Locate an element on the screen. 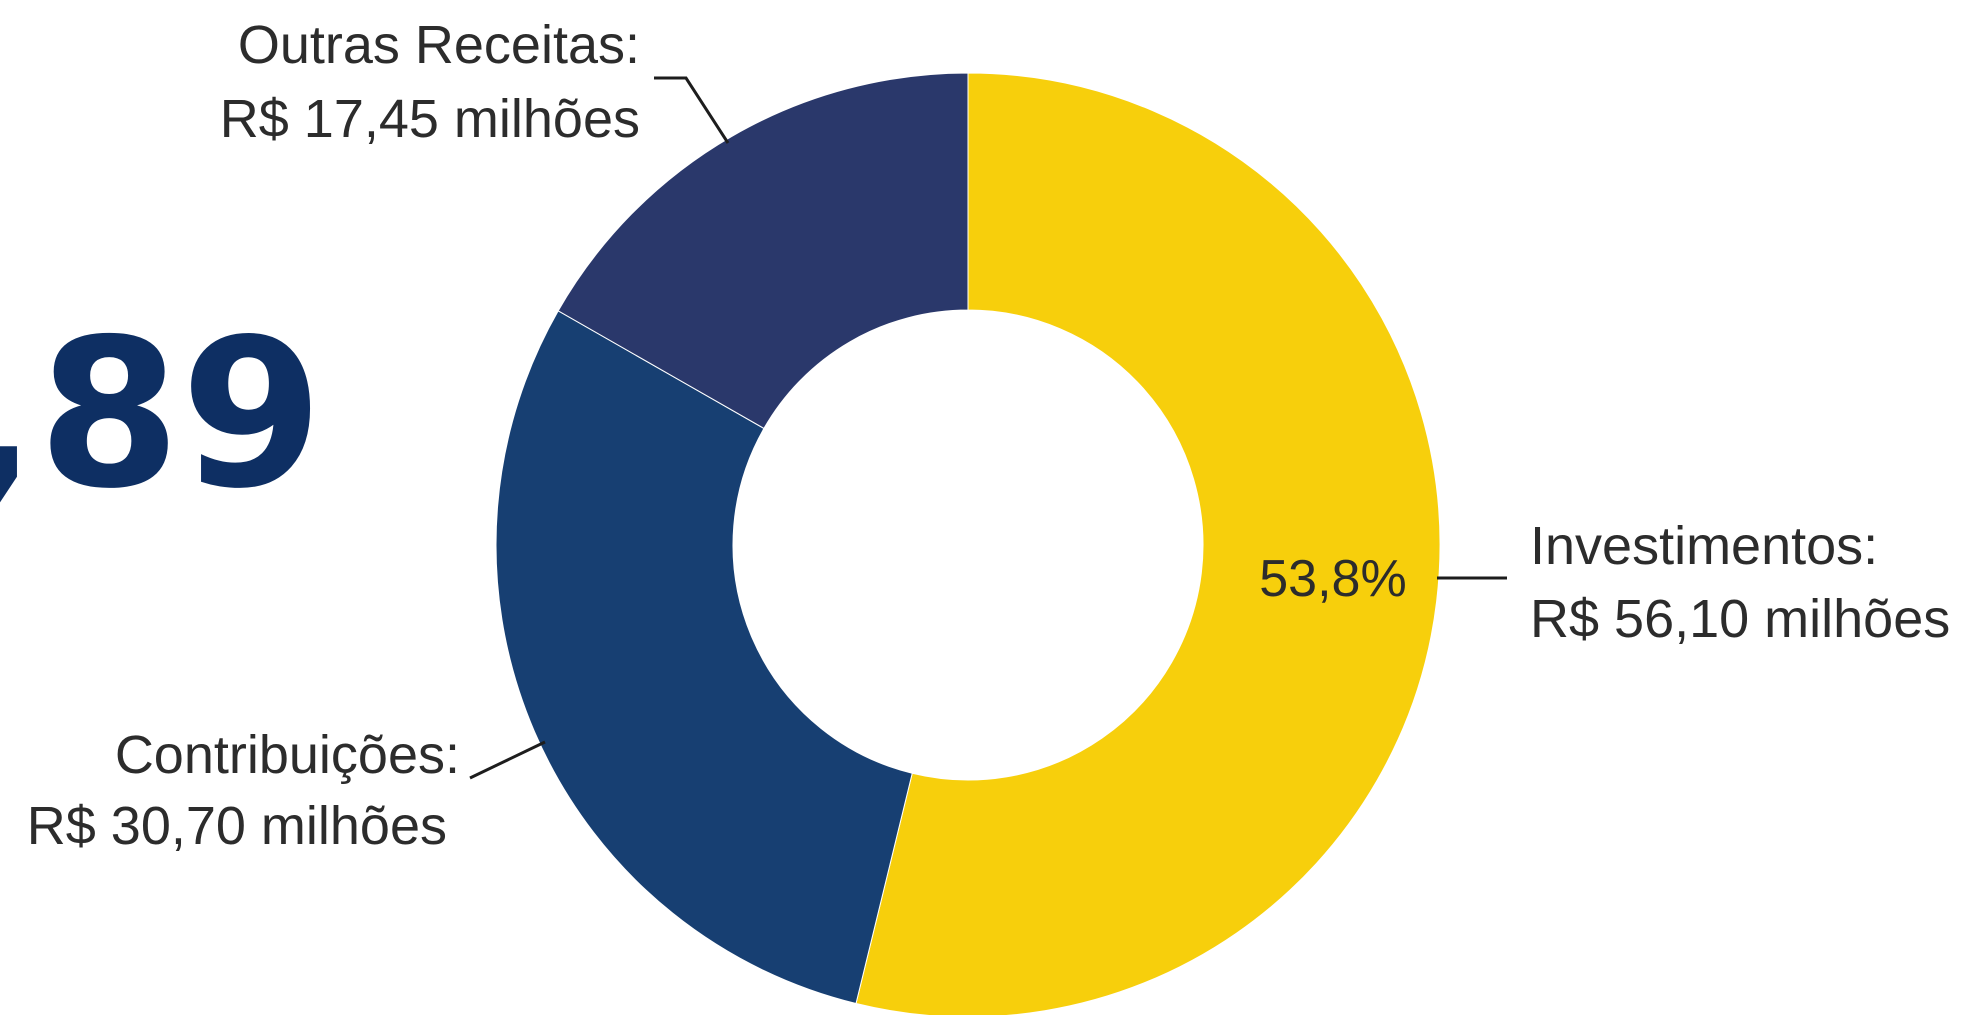 This screenshot has height=1015, width=1972. label-outras-receitas-name: Outras Receitas: is located at coordinates (439, 45).